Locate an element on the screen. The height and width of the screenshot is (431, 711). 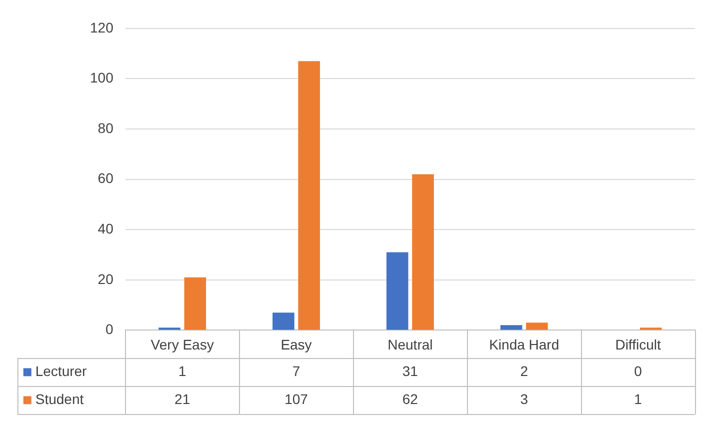
x-tick-label: Easy is located at coordinates (296, 344).